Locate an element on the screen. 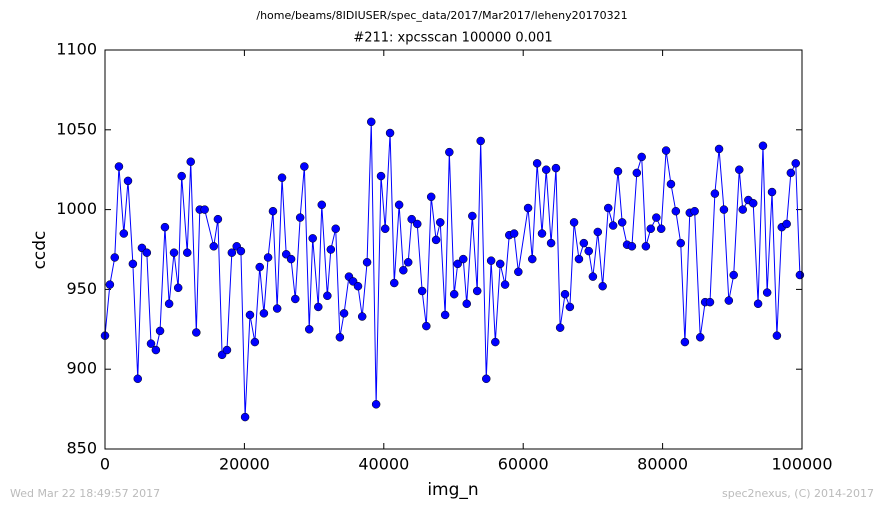  y-tick-label: 950 is located at coordinates (81, 288).